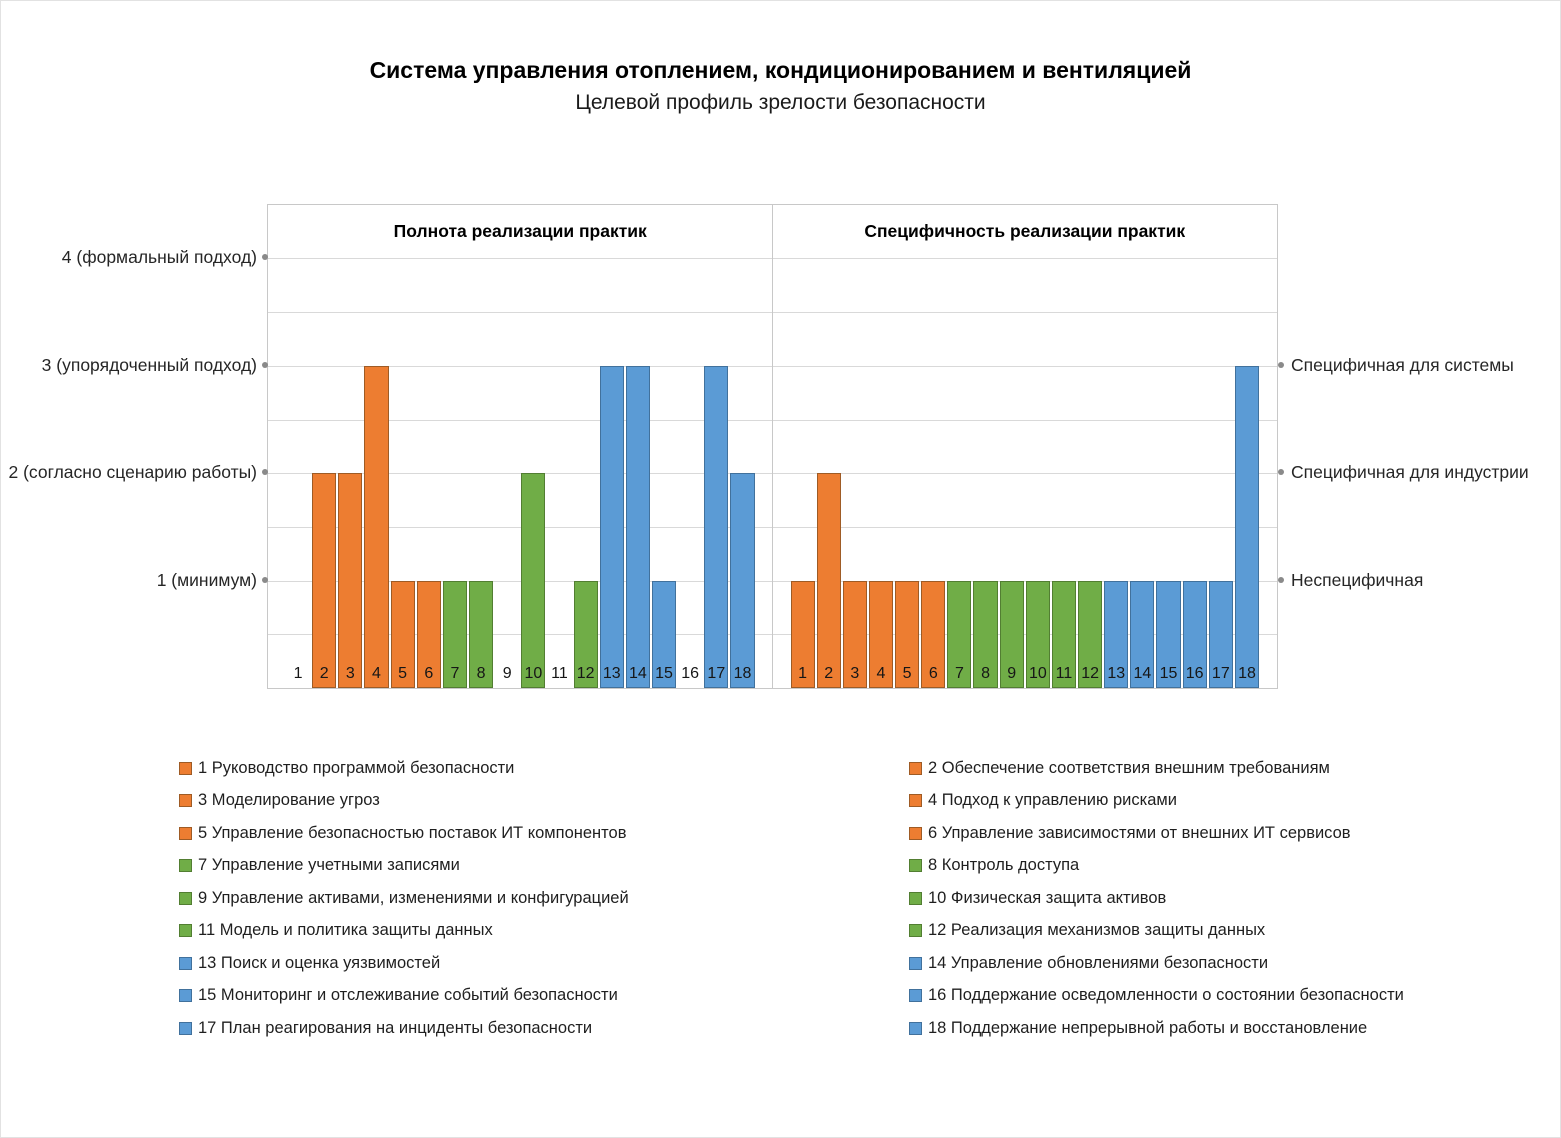  Describe the element at coordinates (1142, 446) in the screenshot. I see `category-slot: 14` at that location.